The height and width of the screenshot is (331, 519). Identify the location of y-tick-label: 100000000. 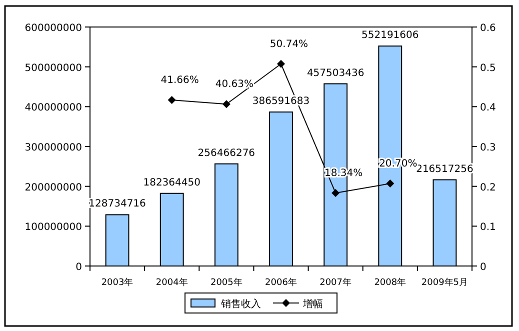
(53, 228).